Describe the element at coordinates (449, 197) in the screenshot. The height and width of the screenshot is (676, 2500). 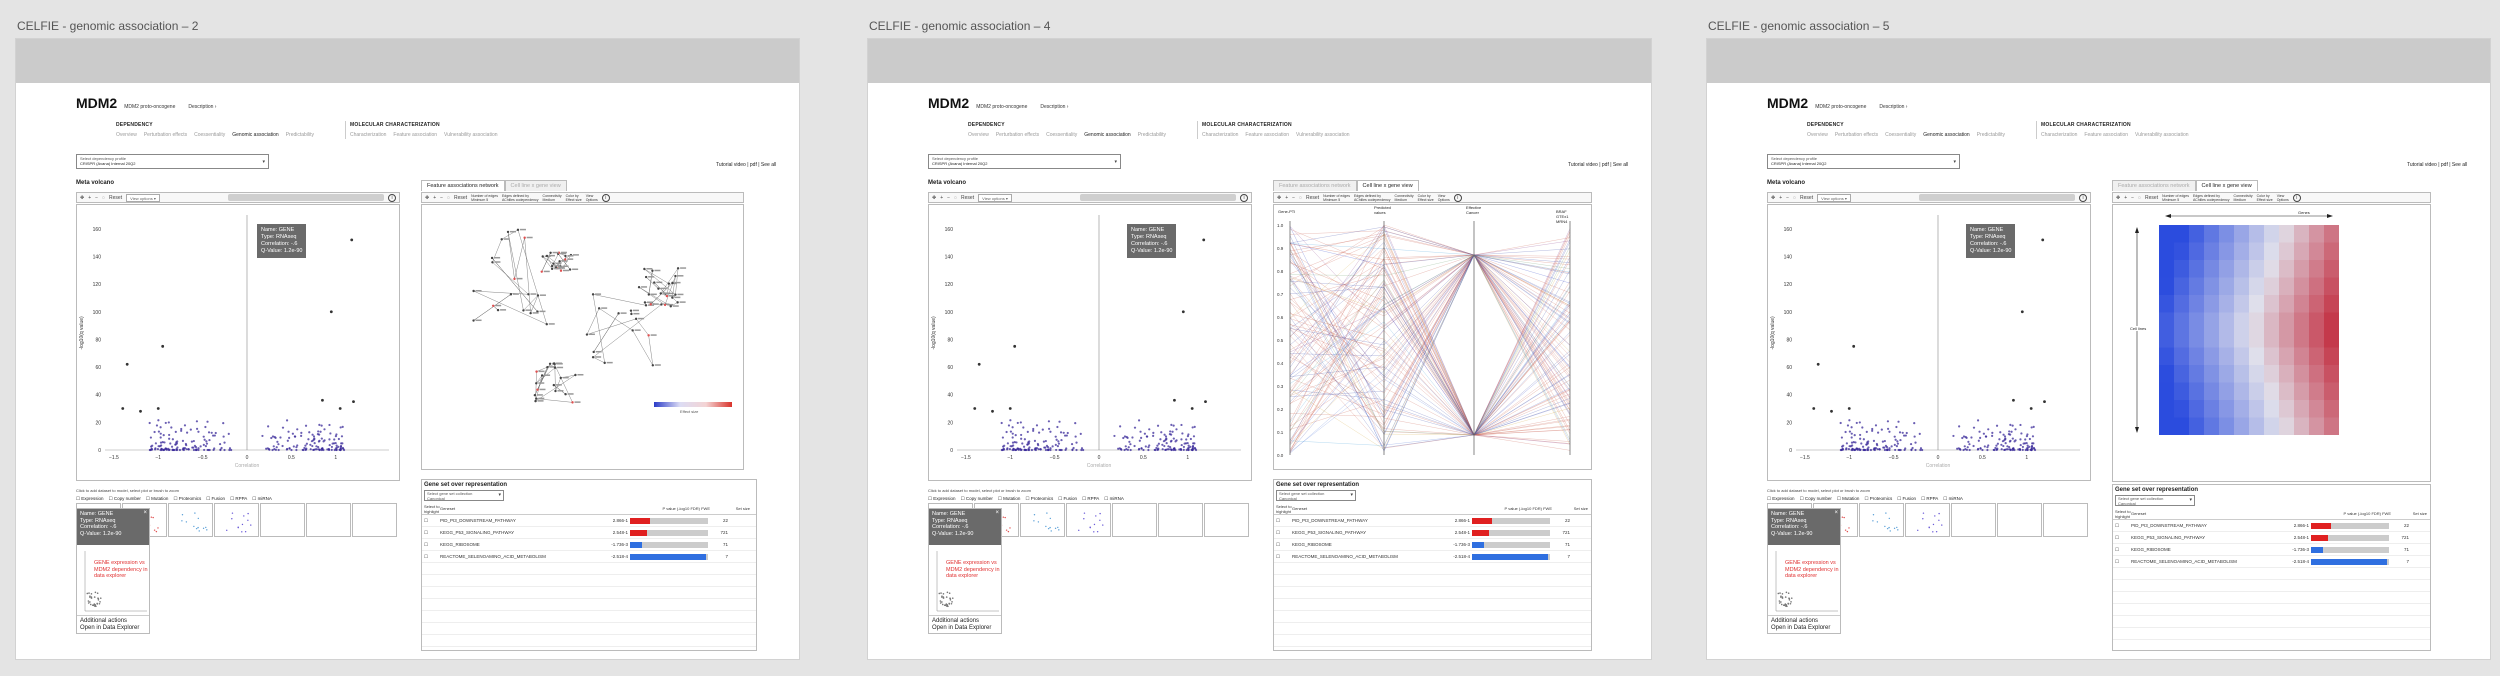
I see `lasso-icon: ◌` at that location.